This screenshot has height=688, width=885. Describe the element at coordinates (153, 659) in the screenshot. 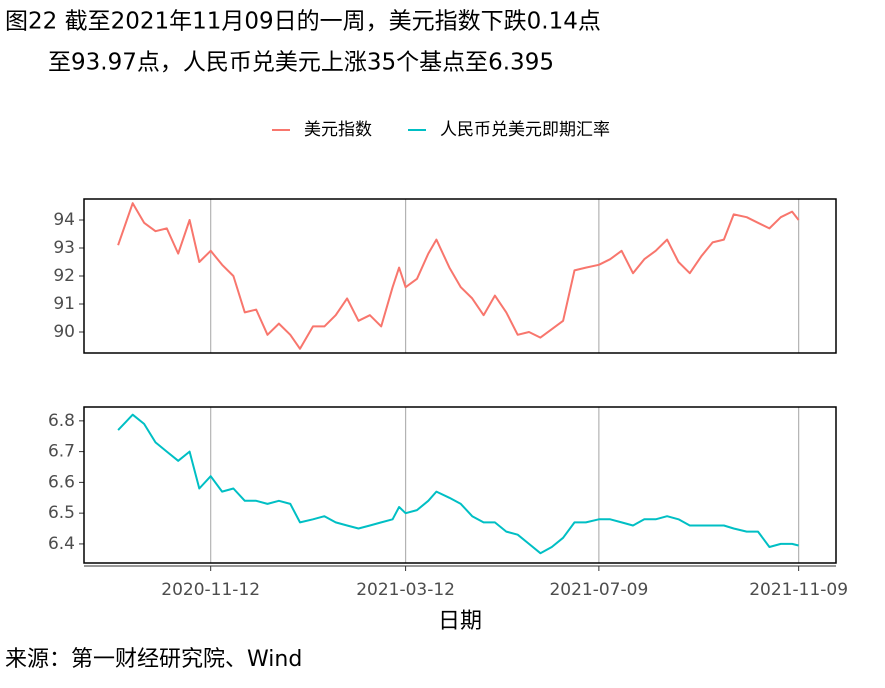

I see `source: 来源：第一财经研究院、Wind` at that location.